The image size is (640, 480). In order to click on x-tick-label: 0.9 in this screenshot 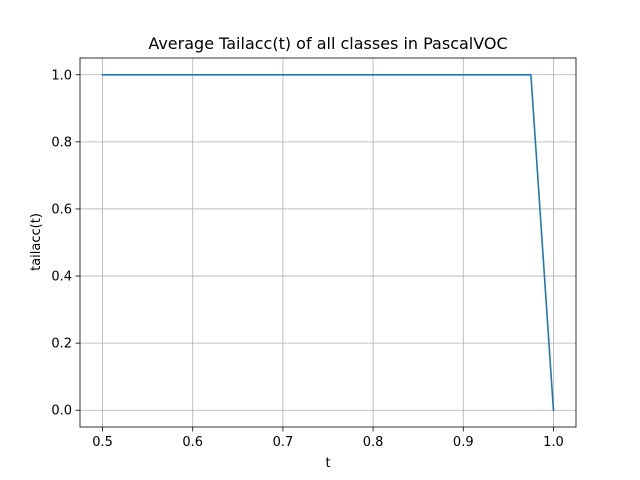, I will do `click(463, 442)`.